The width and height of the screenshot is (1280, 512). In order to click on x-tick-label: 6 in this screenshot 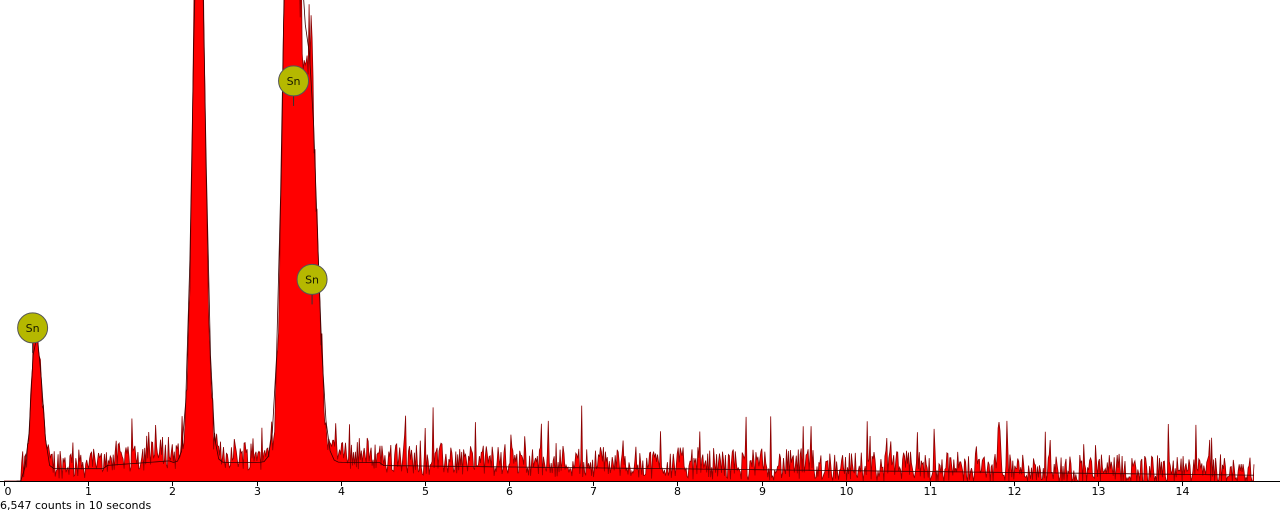, I will do `click(509, 491)`.